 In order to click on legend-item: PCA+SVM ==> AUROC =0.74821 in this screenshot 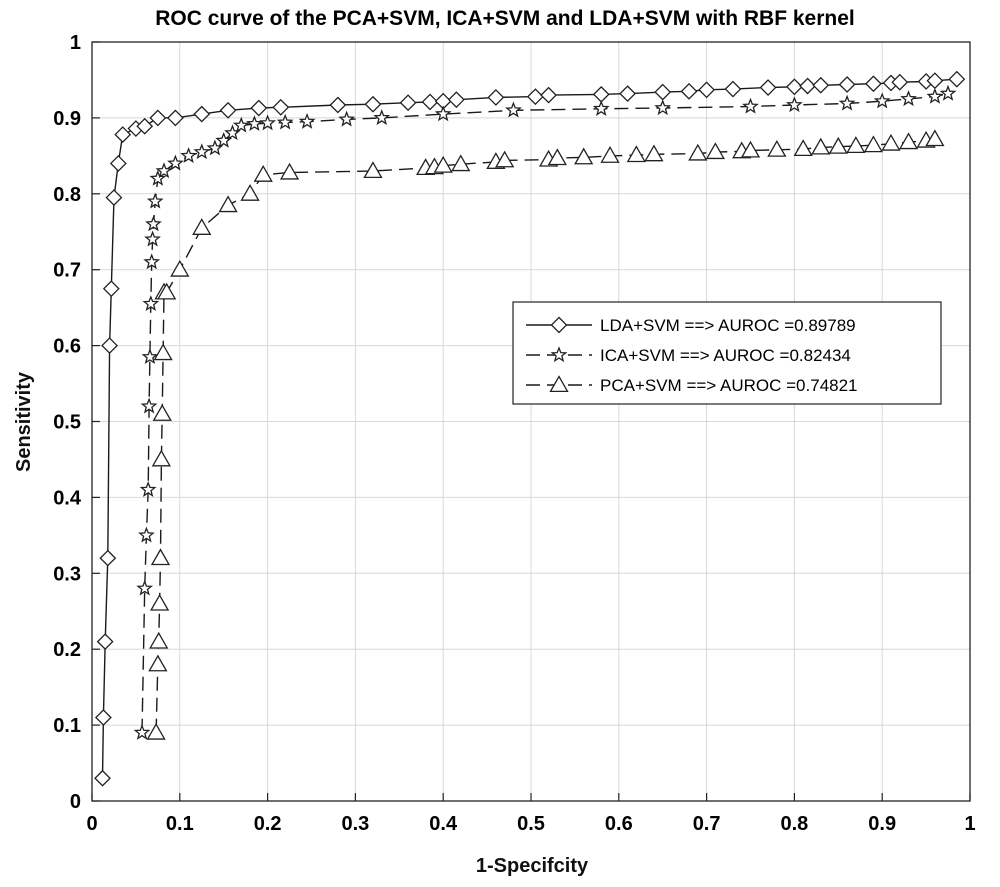, I will do `click(692, 385)`.